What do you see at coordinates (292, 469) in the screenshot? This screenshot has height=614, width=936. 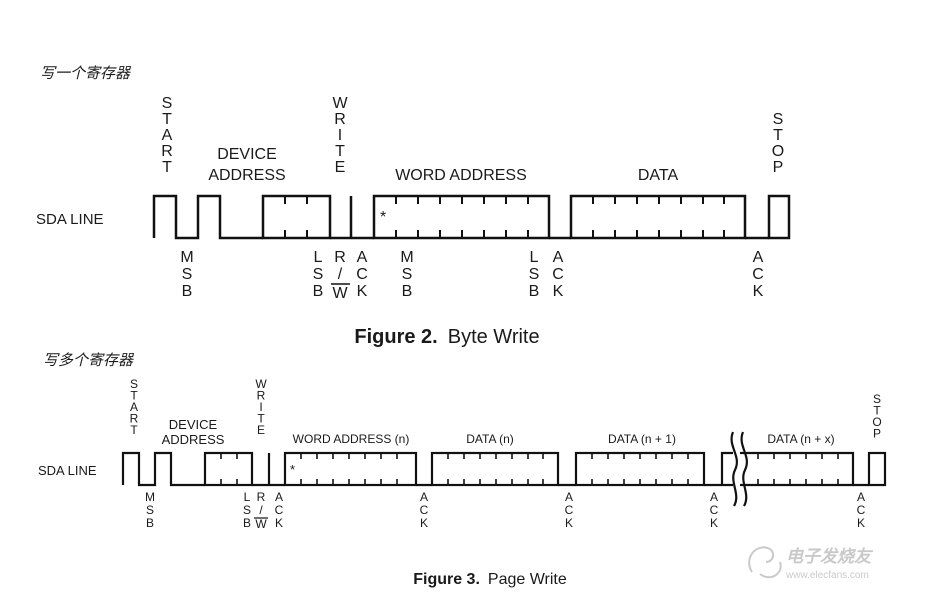 I see `reserved-bit-asterisk-small: *` at bounding box center [292, 469].